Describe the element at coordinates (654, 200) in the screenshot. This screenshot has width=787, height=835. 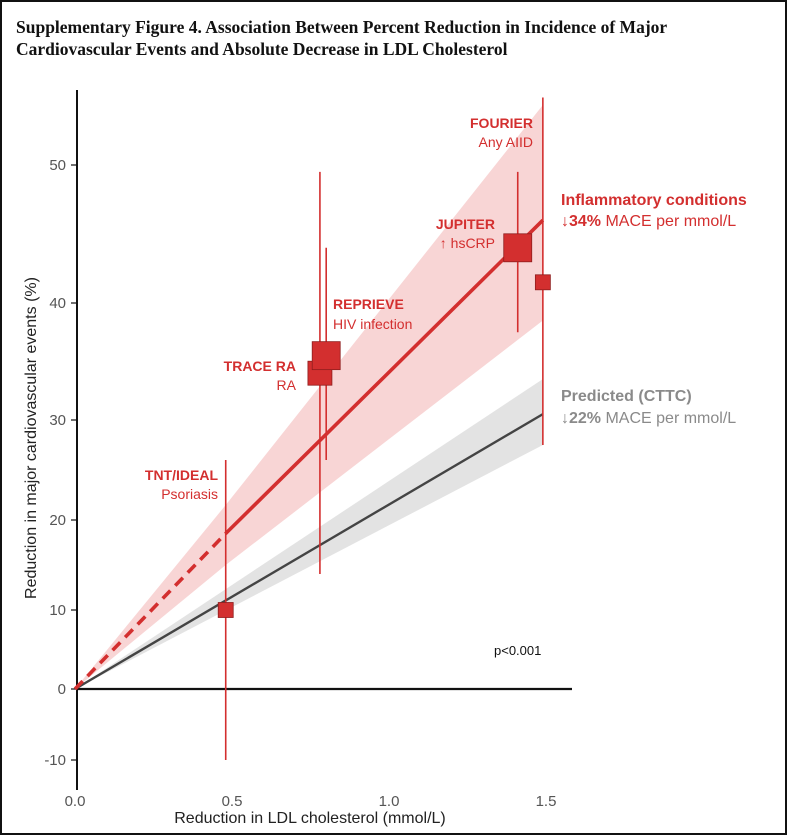
I see `inflammatory-series-label: Inflammatory conditions` at that location.